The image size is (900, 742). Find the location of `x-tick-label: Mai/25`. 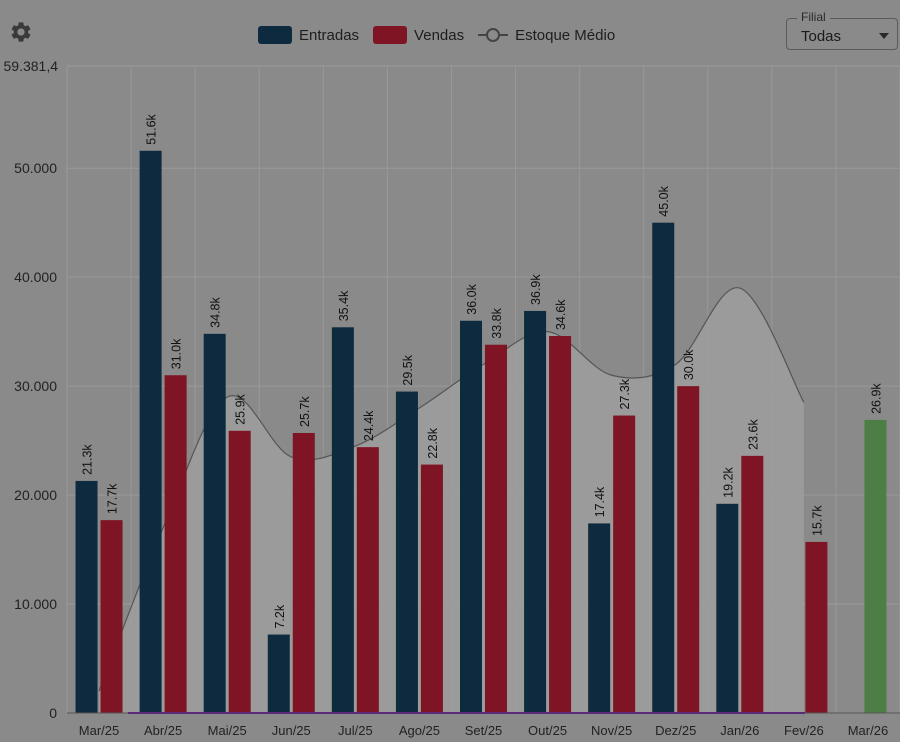

x-tick-label: Mai/25 is located at coordinates (227, 730).